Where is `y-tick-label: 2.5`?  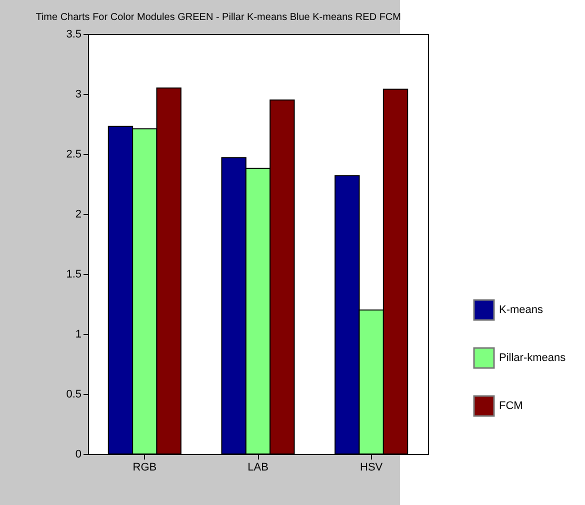 y-tick-label: 2.5 is located at coordinates (74, 154).